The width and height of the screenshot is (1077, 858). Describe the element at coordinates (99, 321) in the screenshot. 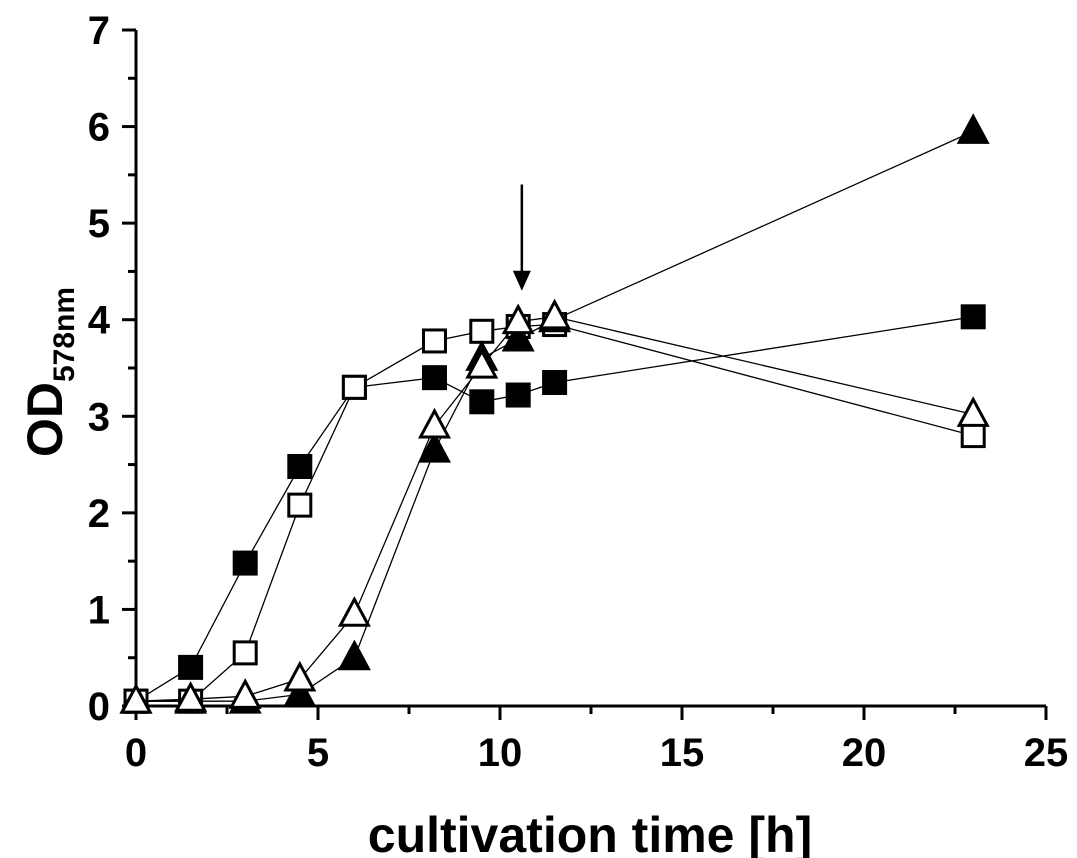

I see `y-tick-label: 4` at that location.